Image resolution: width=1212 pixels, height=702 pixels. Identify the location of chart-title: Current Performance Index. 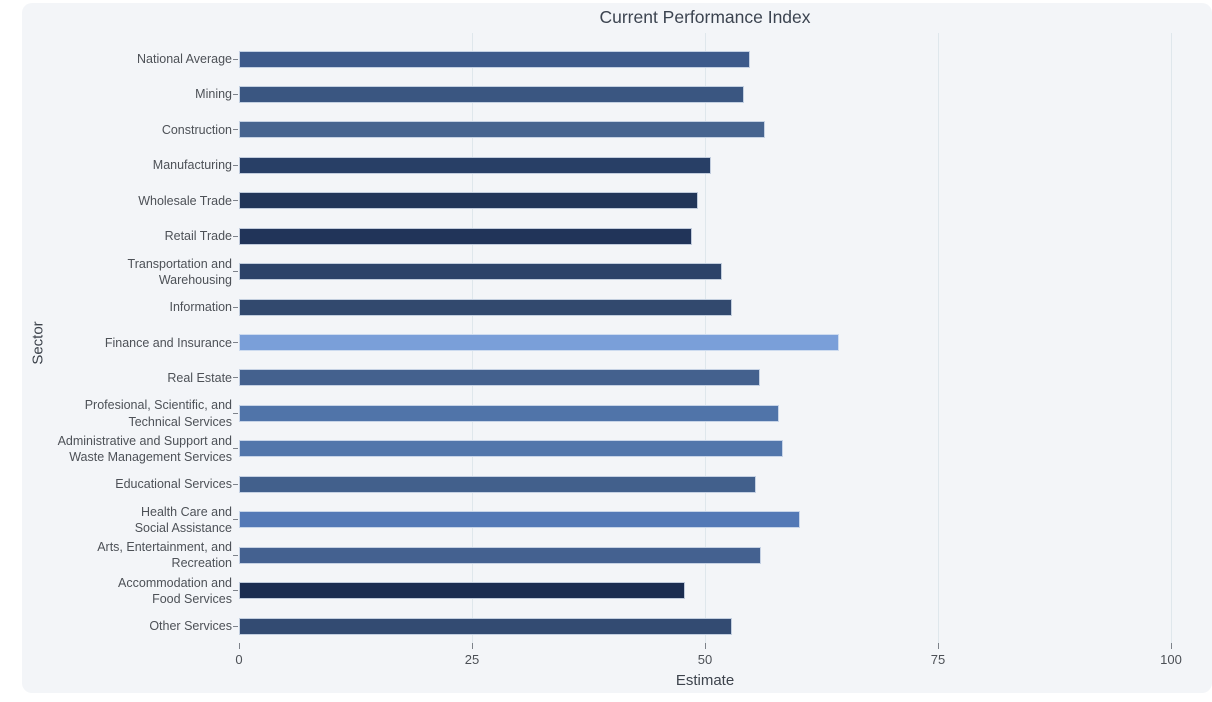
(705, 17).